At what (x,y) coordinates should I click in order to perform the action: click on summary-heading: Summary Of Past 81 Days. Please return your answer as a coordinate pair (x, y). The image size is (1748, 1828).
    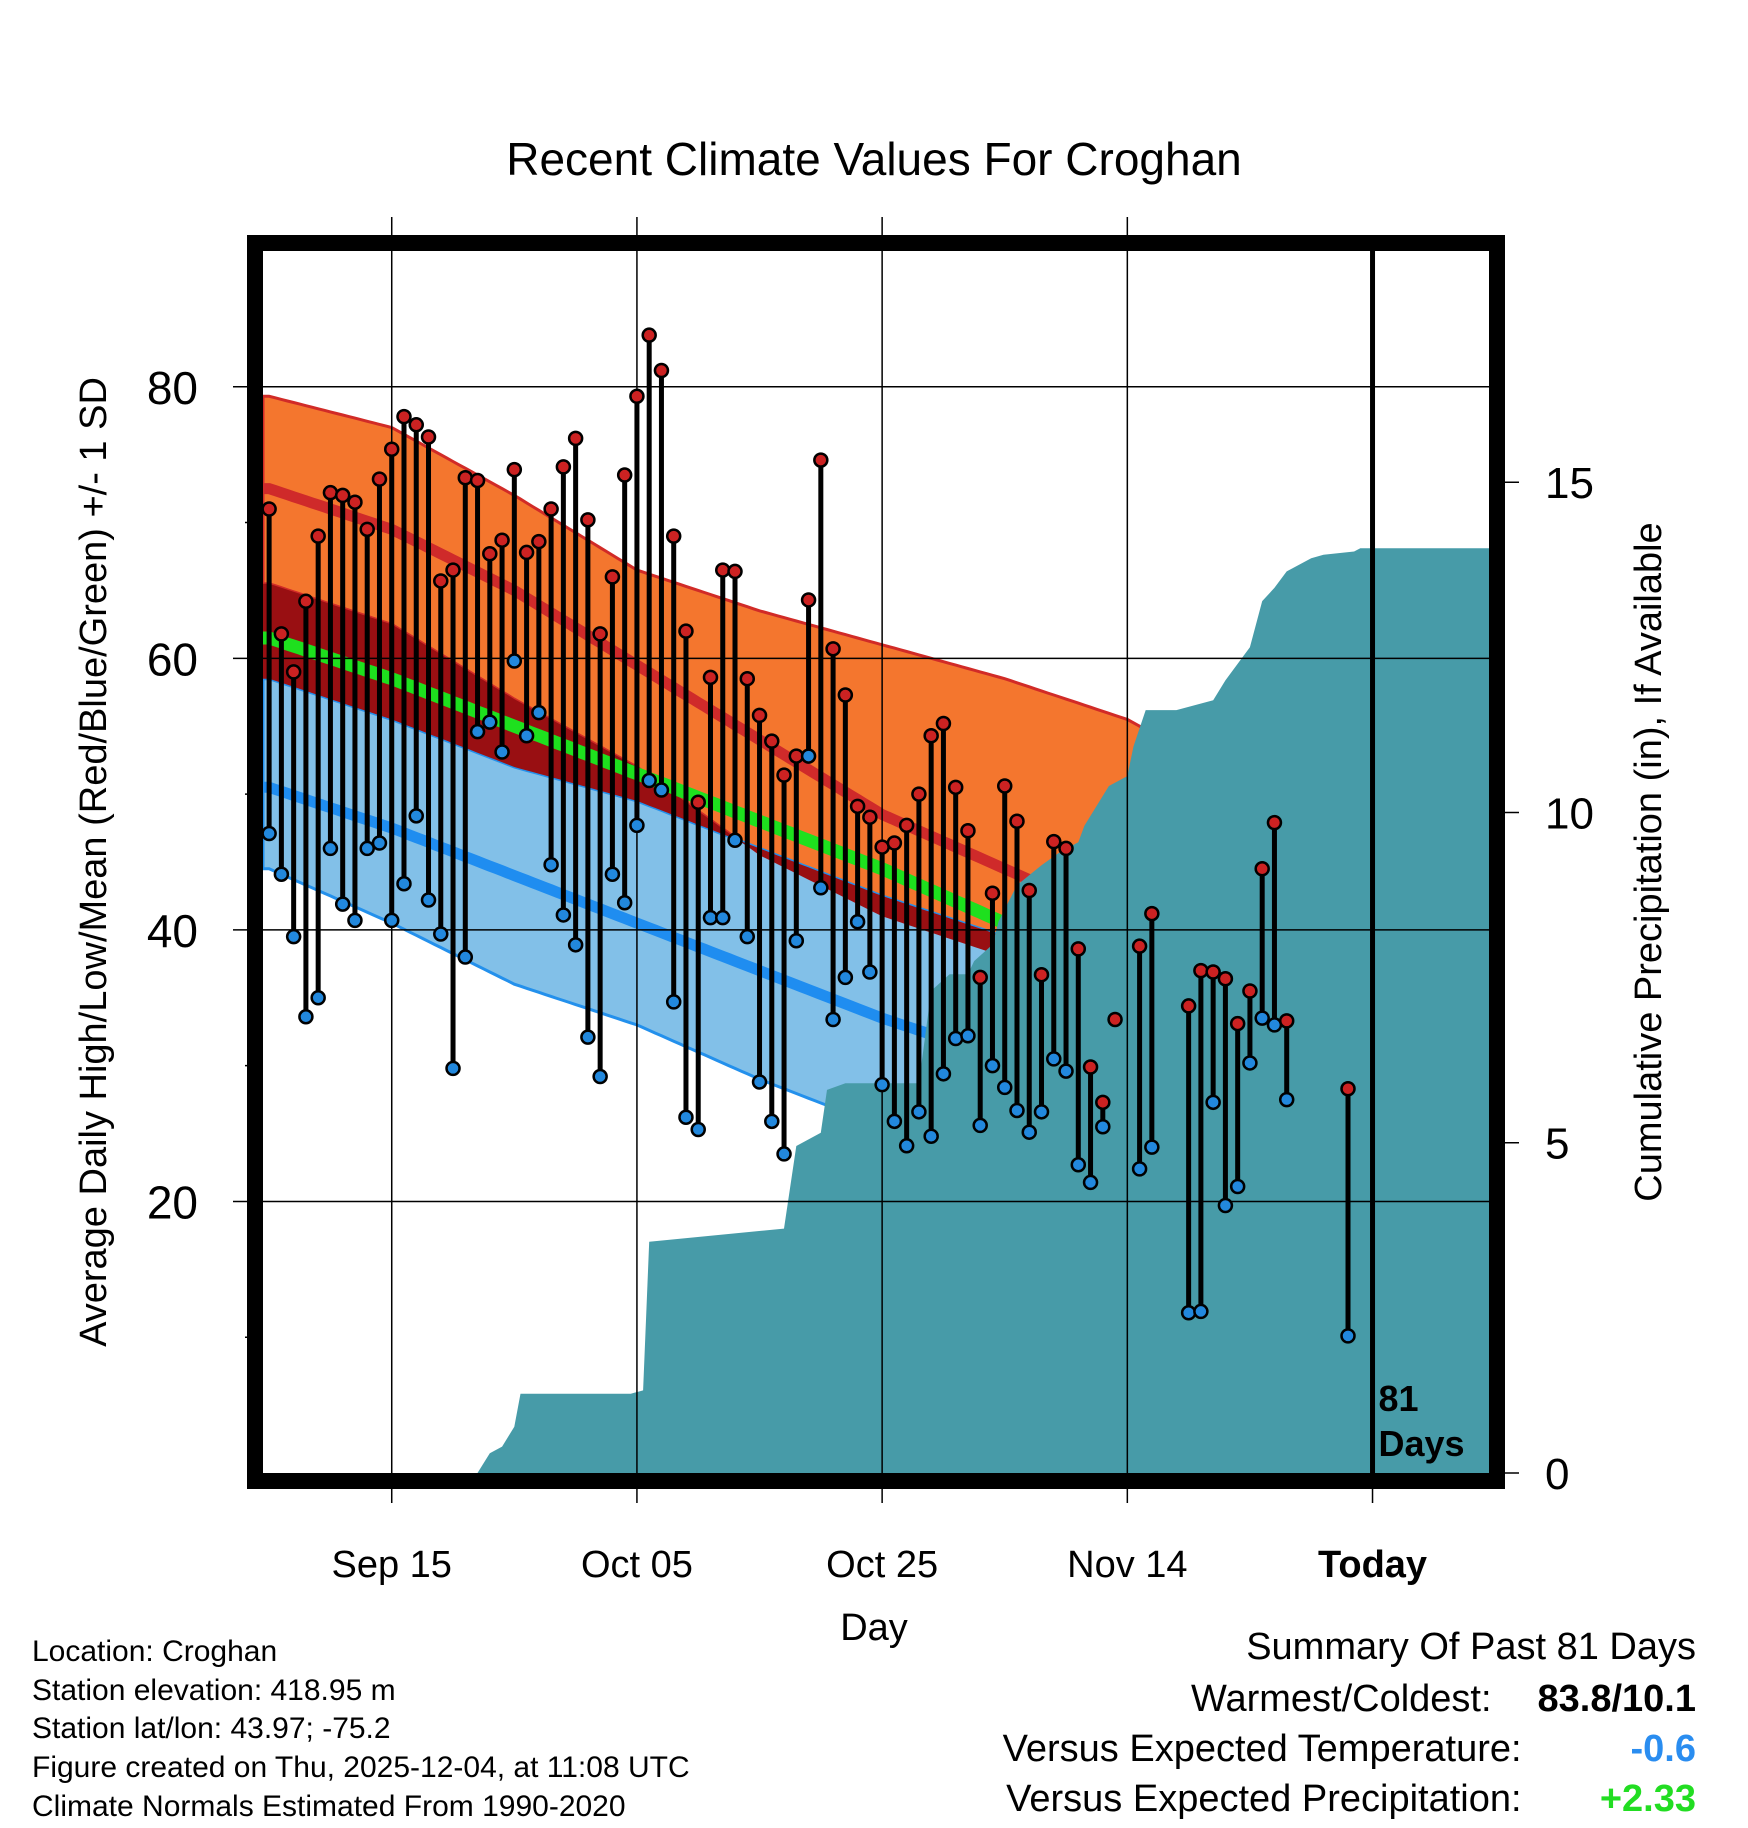
    Looking at the image, I should click on (1471, 1647).